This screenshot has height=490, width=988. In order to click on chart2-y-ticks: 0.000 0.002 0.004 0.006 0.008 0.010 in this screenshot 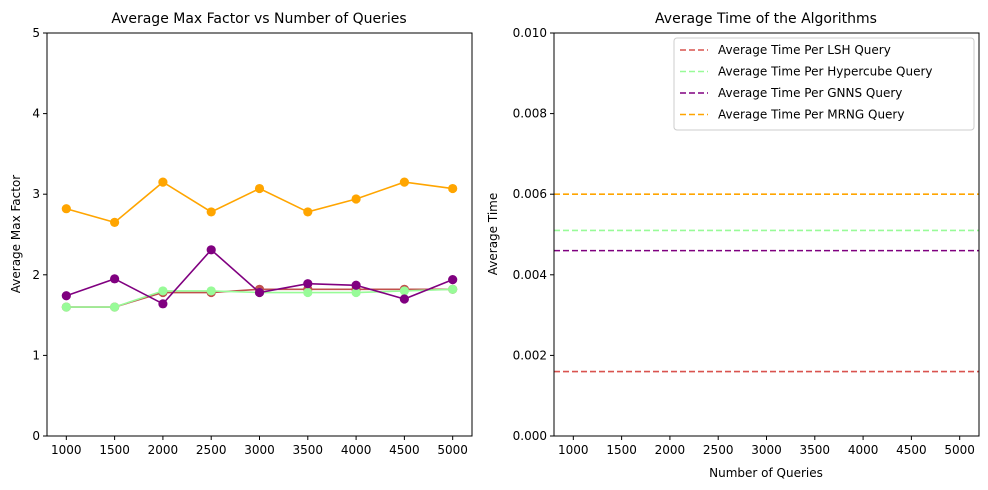, I will do `click(533, 234)`.